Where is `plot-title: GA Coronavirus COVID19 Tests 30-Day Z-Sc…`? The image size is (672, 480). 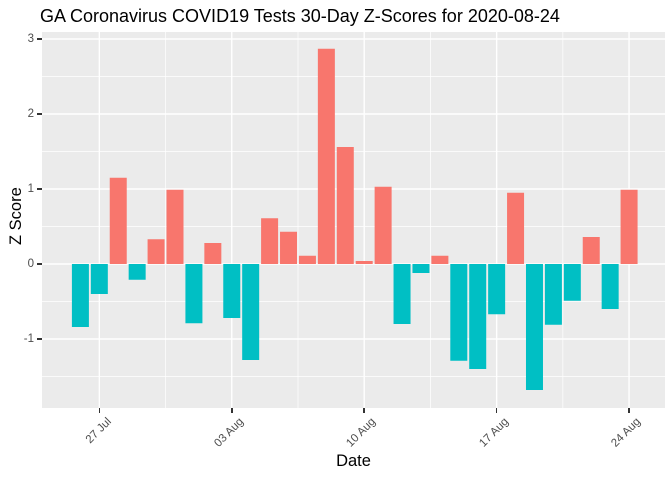
plot-title: GA Coronavirus COVID19 Tests 30-Day Z-Sc… is located at coordinates (300, 16).